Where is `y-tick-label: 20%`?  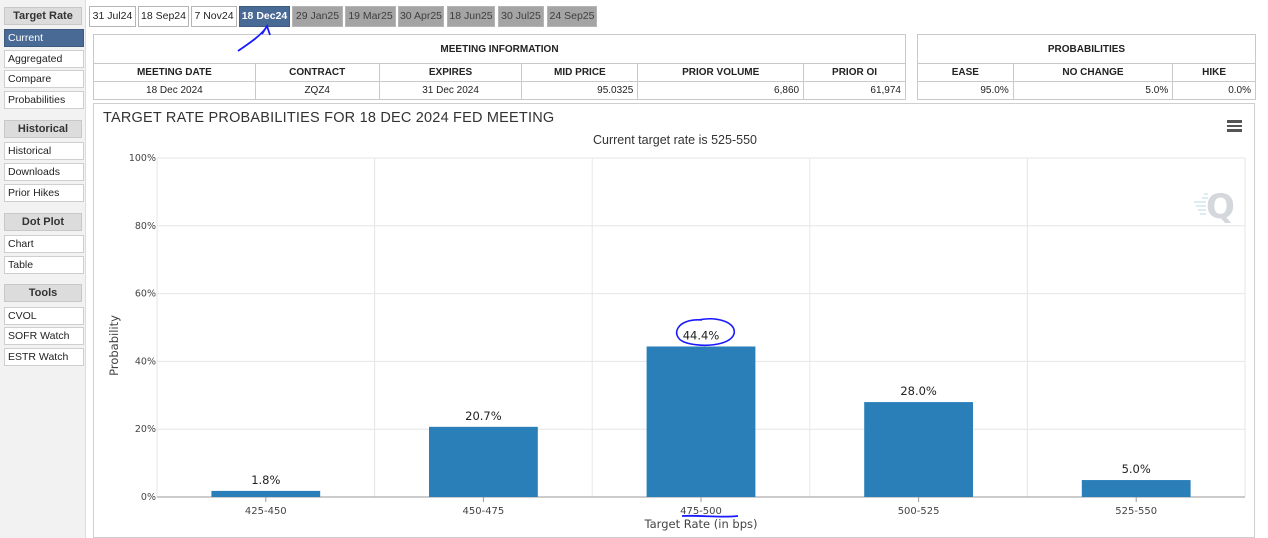 y-tick-label: 20% is located at coordinates (145, 429).